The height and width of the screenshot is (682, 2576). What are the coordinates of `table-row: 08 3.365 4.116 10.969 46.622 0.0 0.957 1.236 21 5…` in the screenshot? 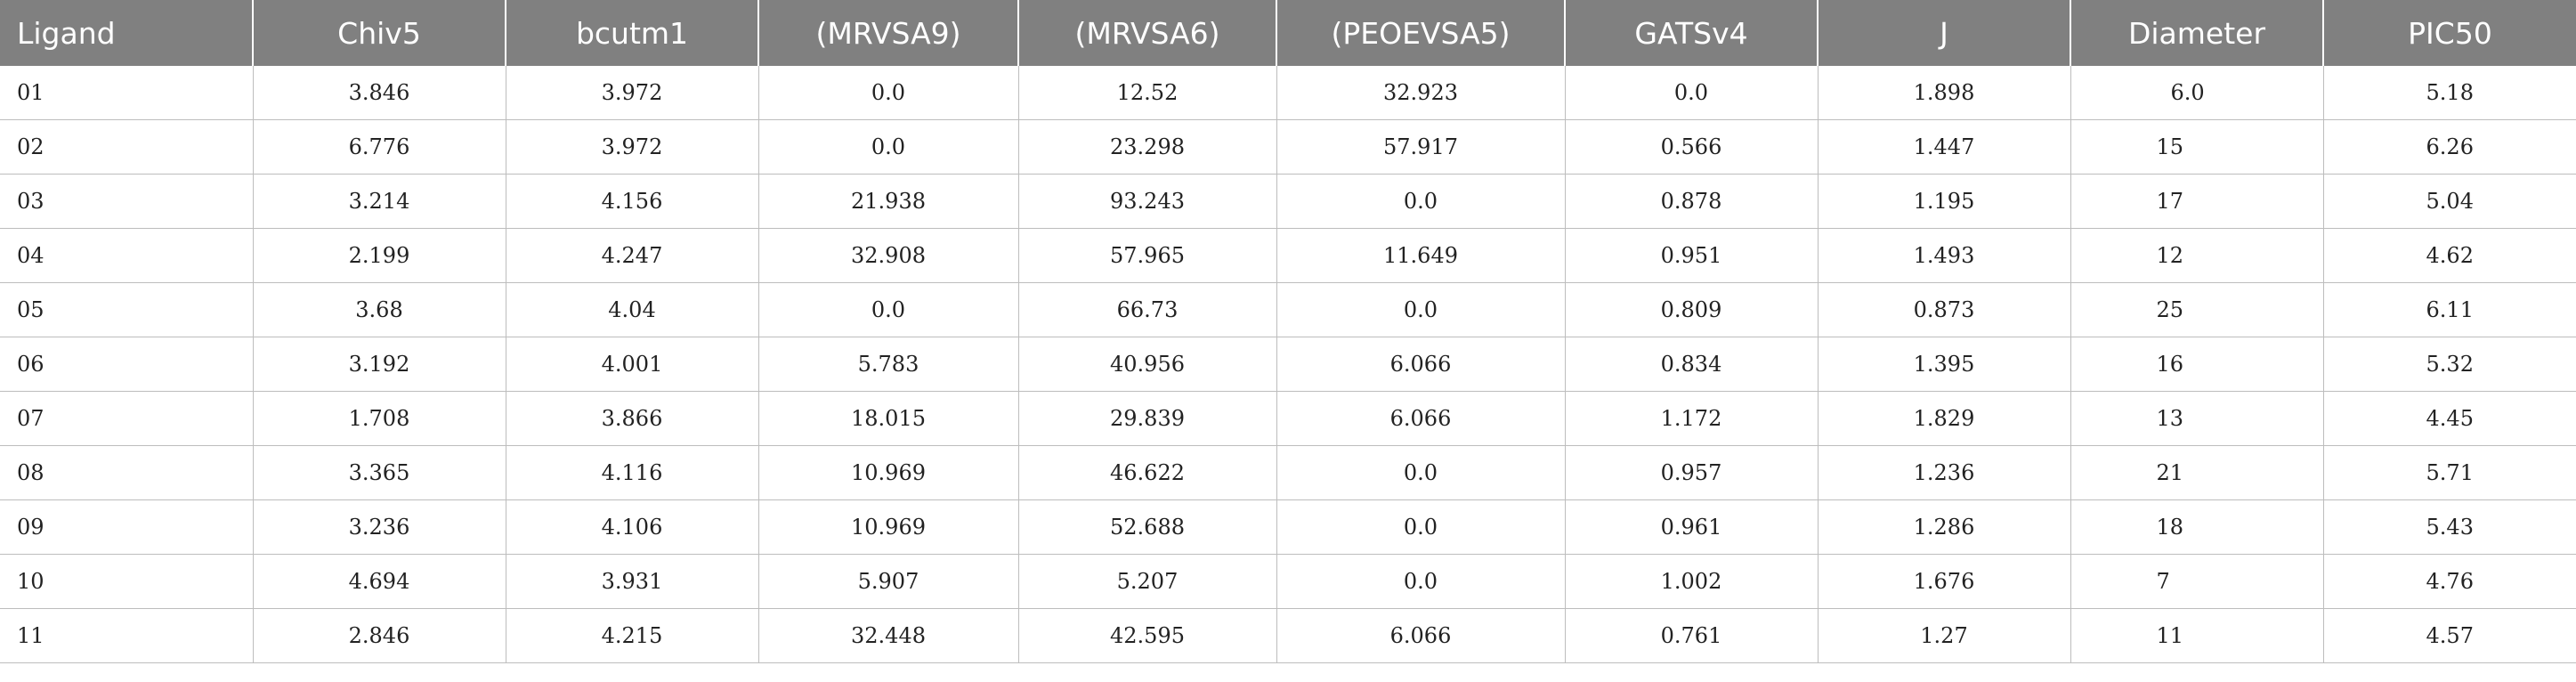 It's located at (1288, 472).